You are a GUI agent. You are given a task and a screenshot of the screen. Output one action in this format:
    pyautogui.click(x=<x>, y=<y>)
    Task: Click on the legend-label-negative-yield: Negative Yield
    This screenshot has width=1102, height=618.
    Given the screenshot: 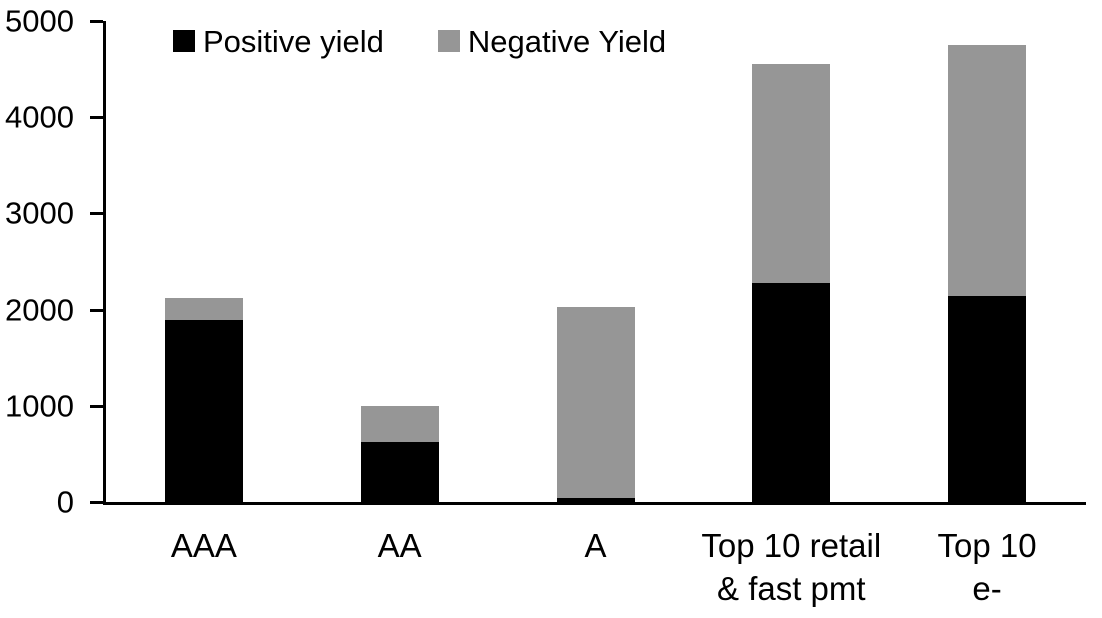 What is the action you would take?
    pyautogui.click(x=567, y=41)
    